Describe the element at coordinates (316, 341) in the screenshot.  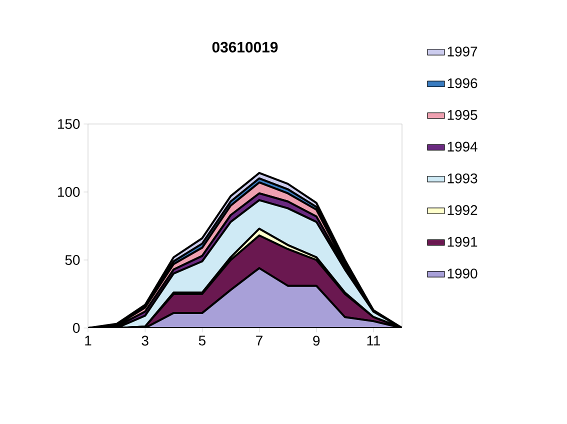
I see `x-tick-label: 9` at that location.